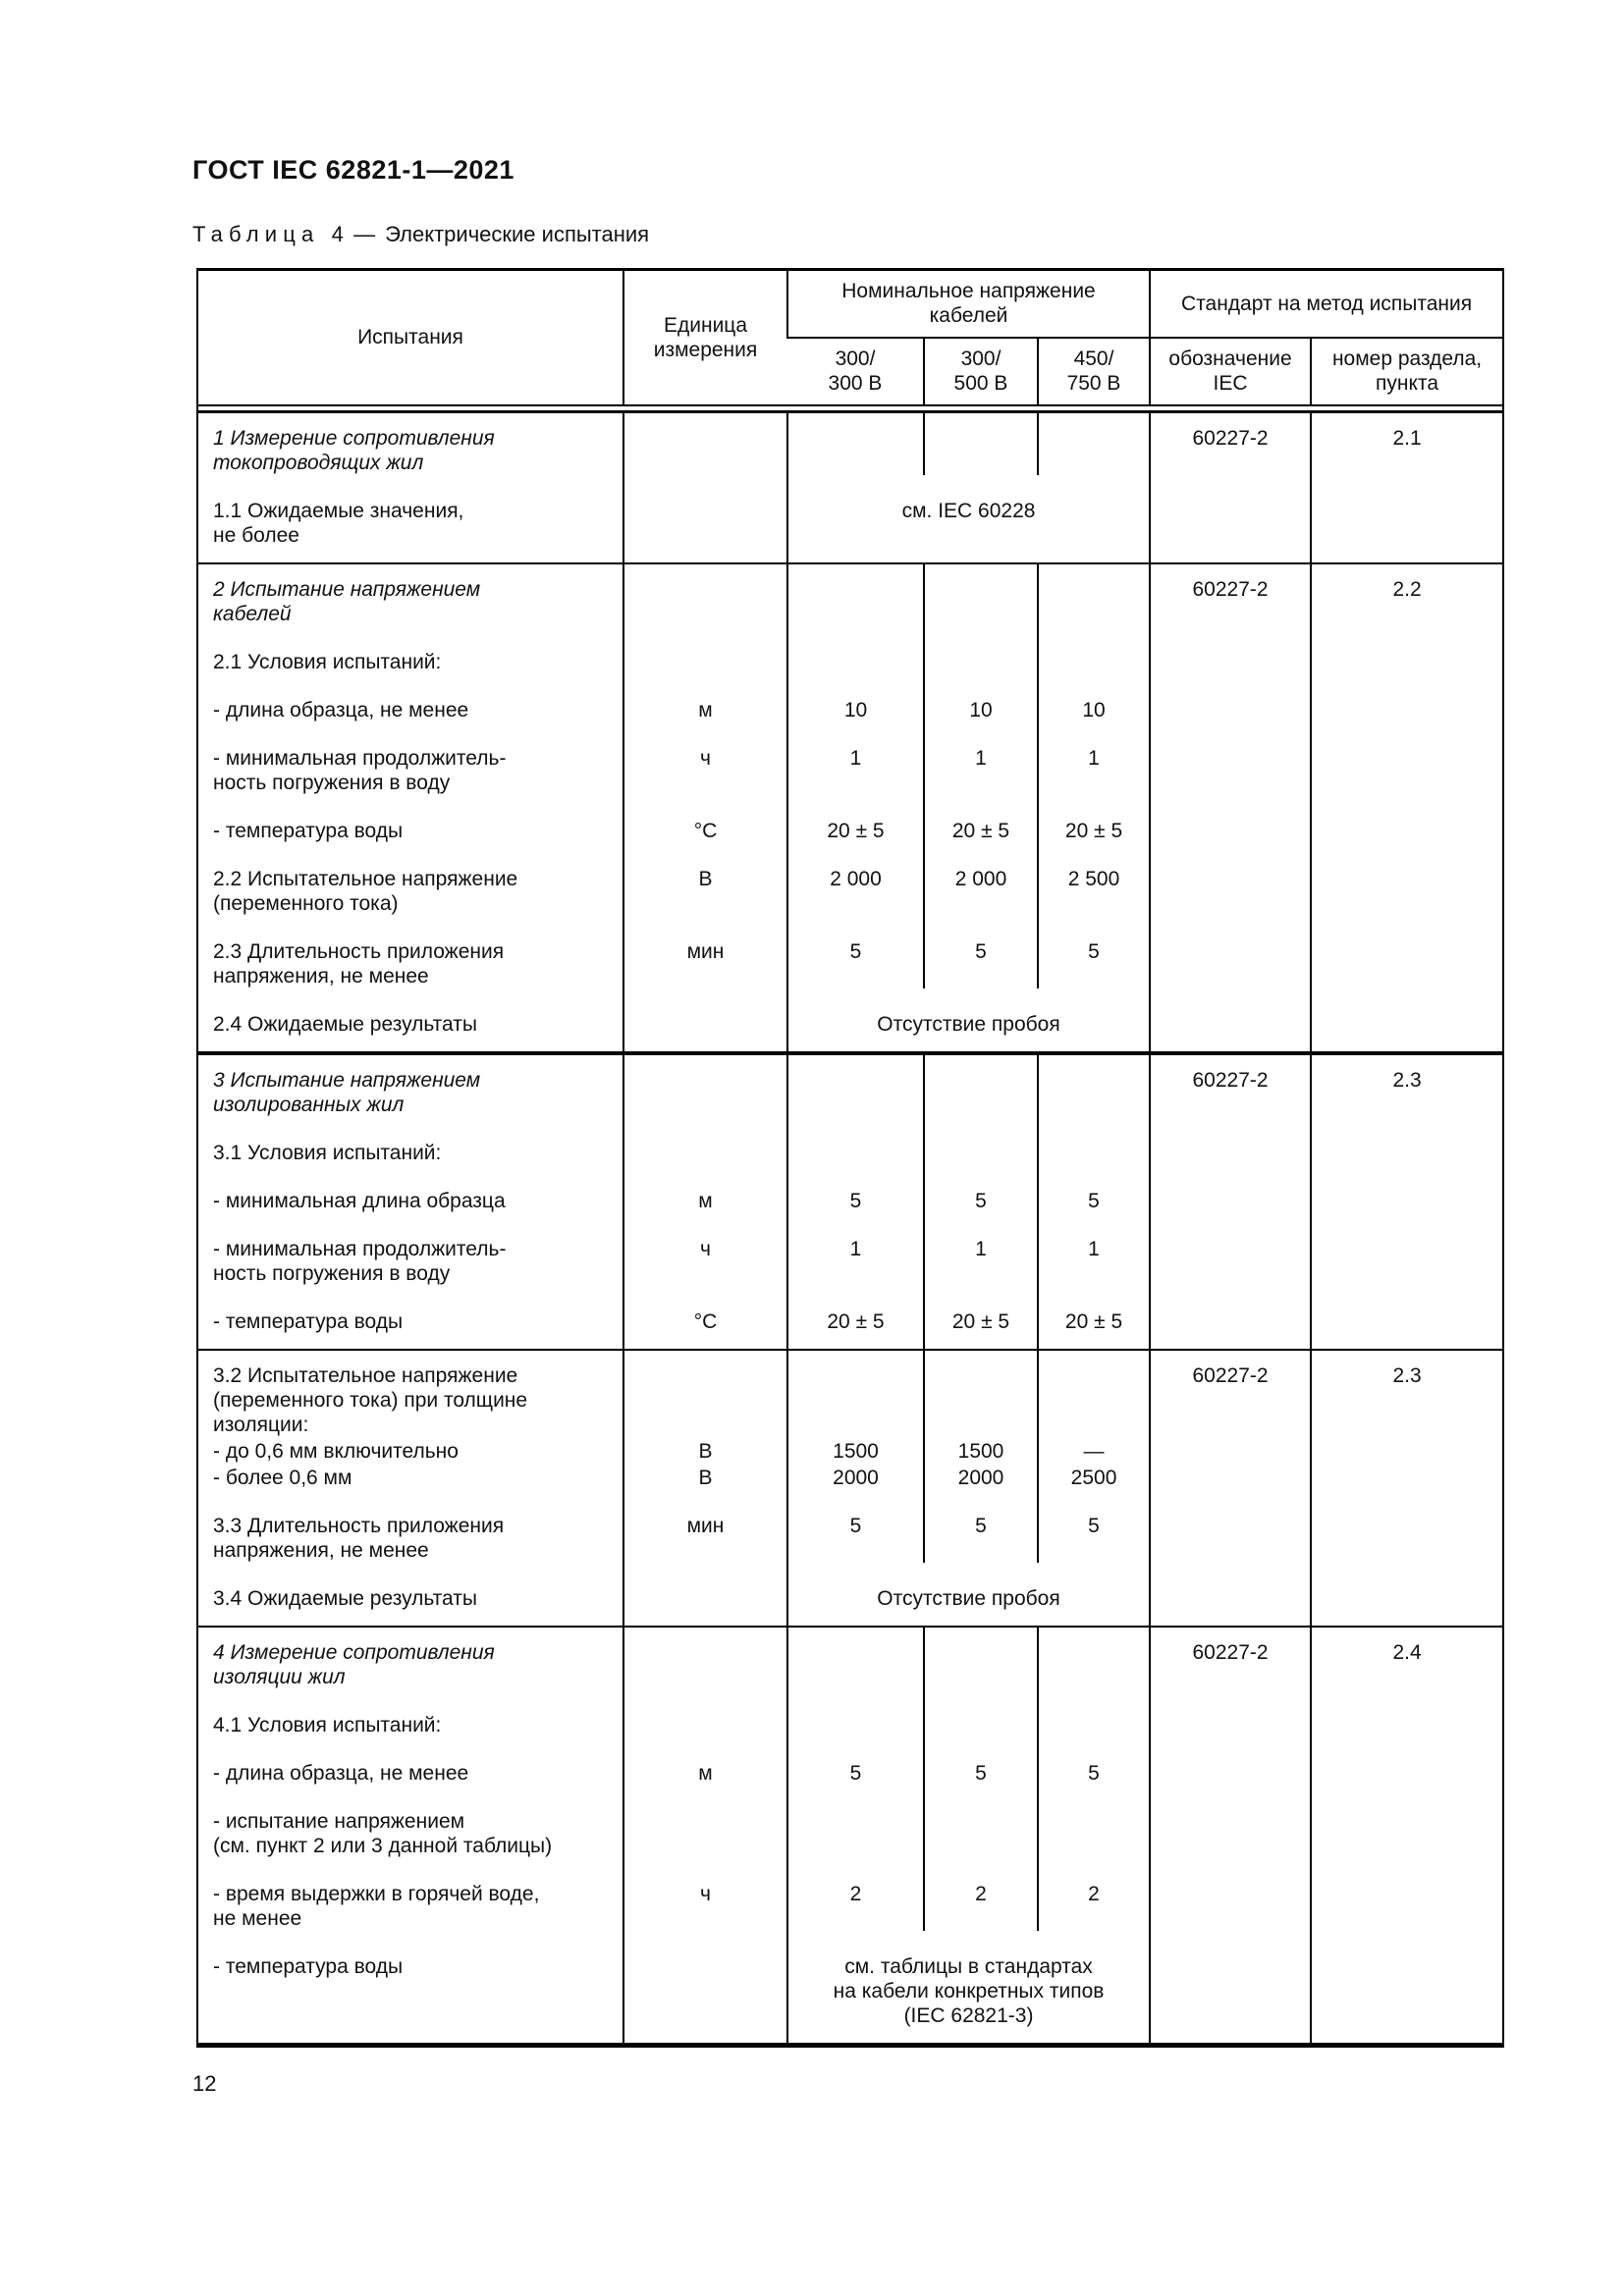 The image size is (1624, 2296). What do you see at coordinates (327, 1153) in the screenshot?
I see `test-name-cell: 3.1 Условия испытаний:` at bounding box center [327, 1153].